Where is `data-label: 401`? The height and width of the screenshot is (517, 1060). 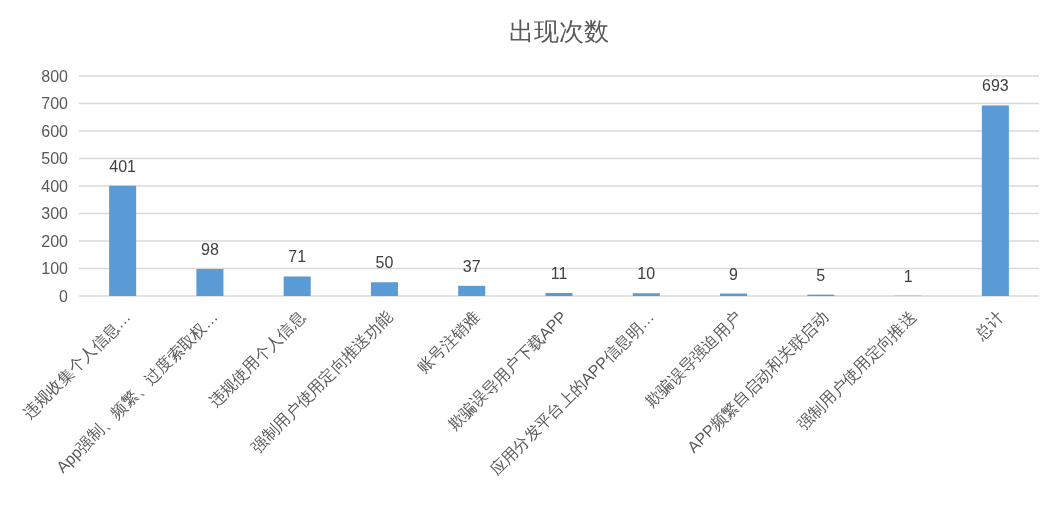
data-label: 401 is located at coordinates (122, 166).